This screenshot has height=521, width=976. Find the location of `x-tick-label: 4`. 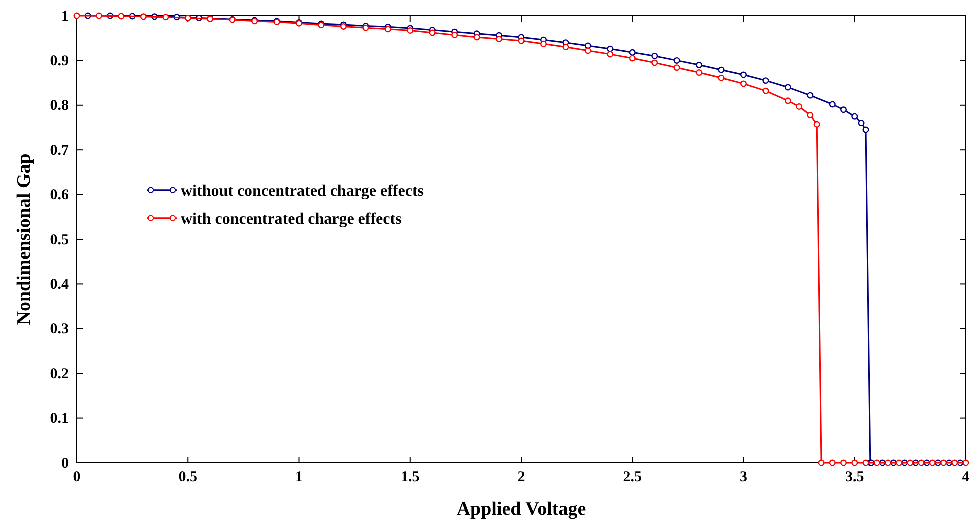

x-tick-label: 4 is located at coordinates (966, 478).